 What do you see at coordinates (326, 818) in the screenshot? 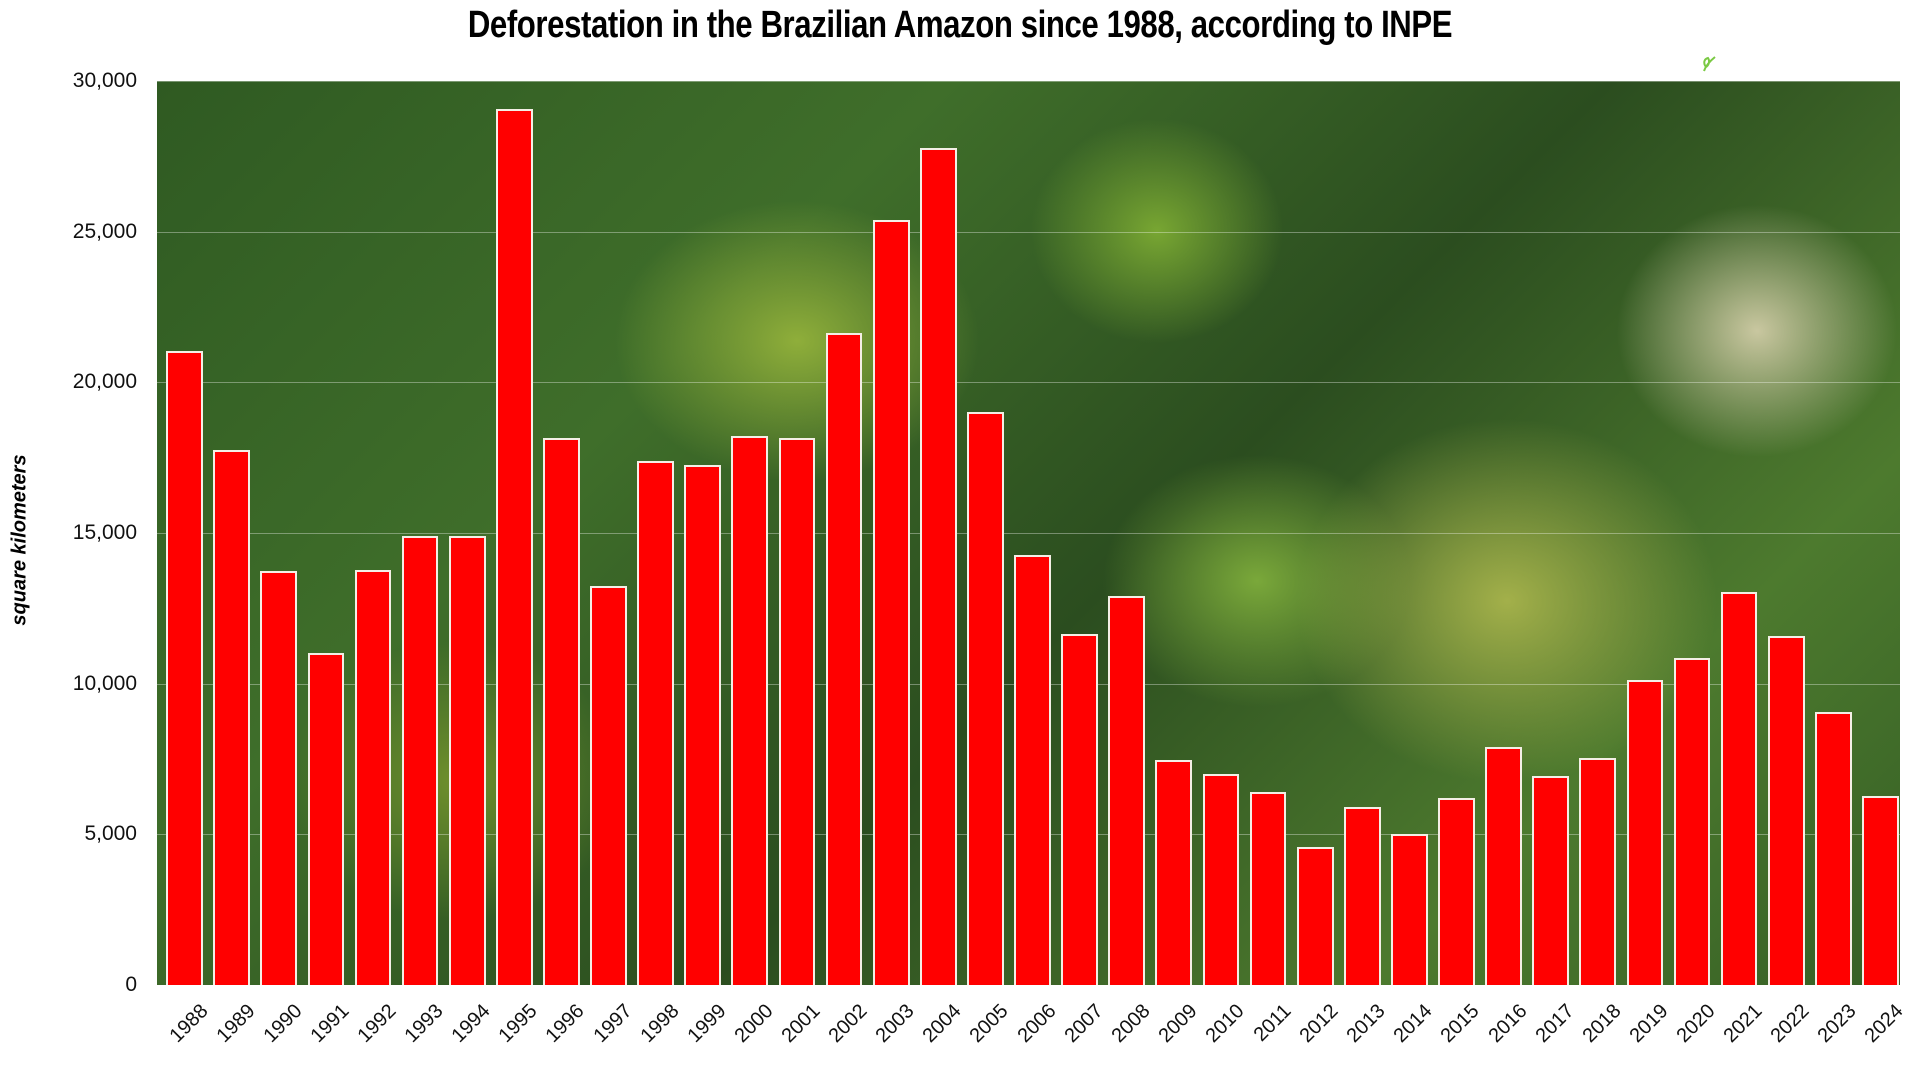
I see `bar-1991` at bounding box center [326, 818].